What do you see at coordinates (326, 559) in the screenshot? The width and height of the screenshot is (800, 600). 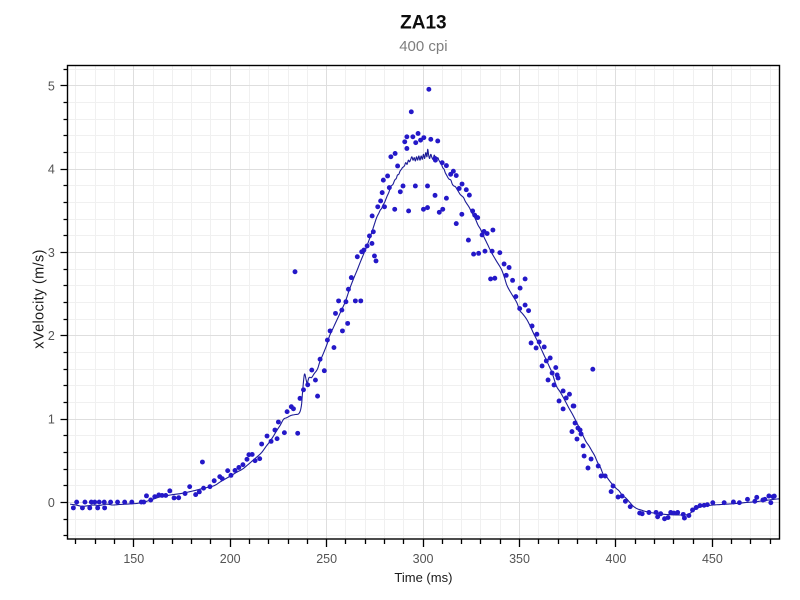 I see `svg-text: 250` at bounding box center [326, 559].